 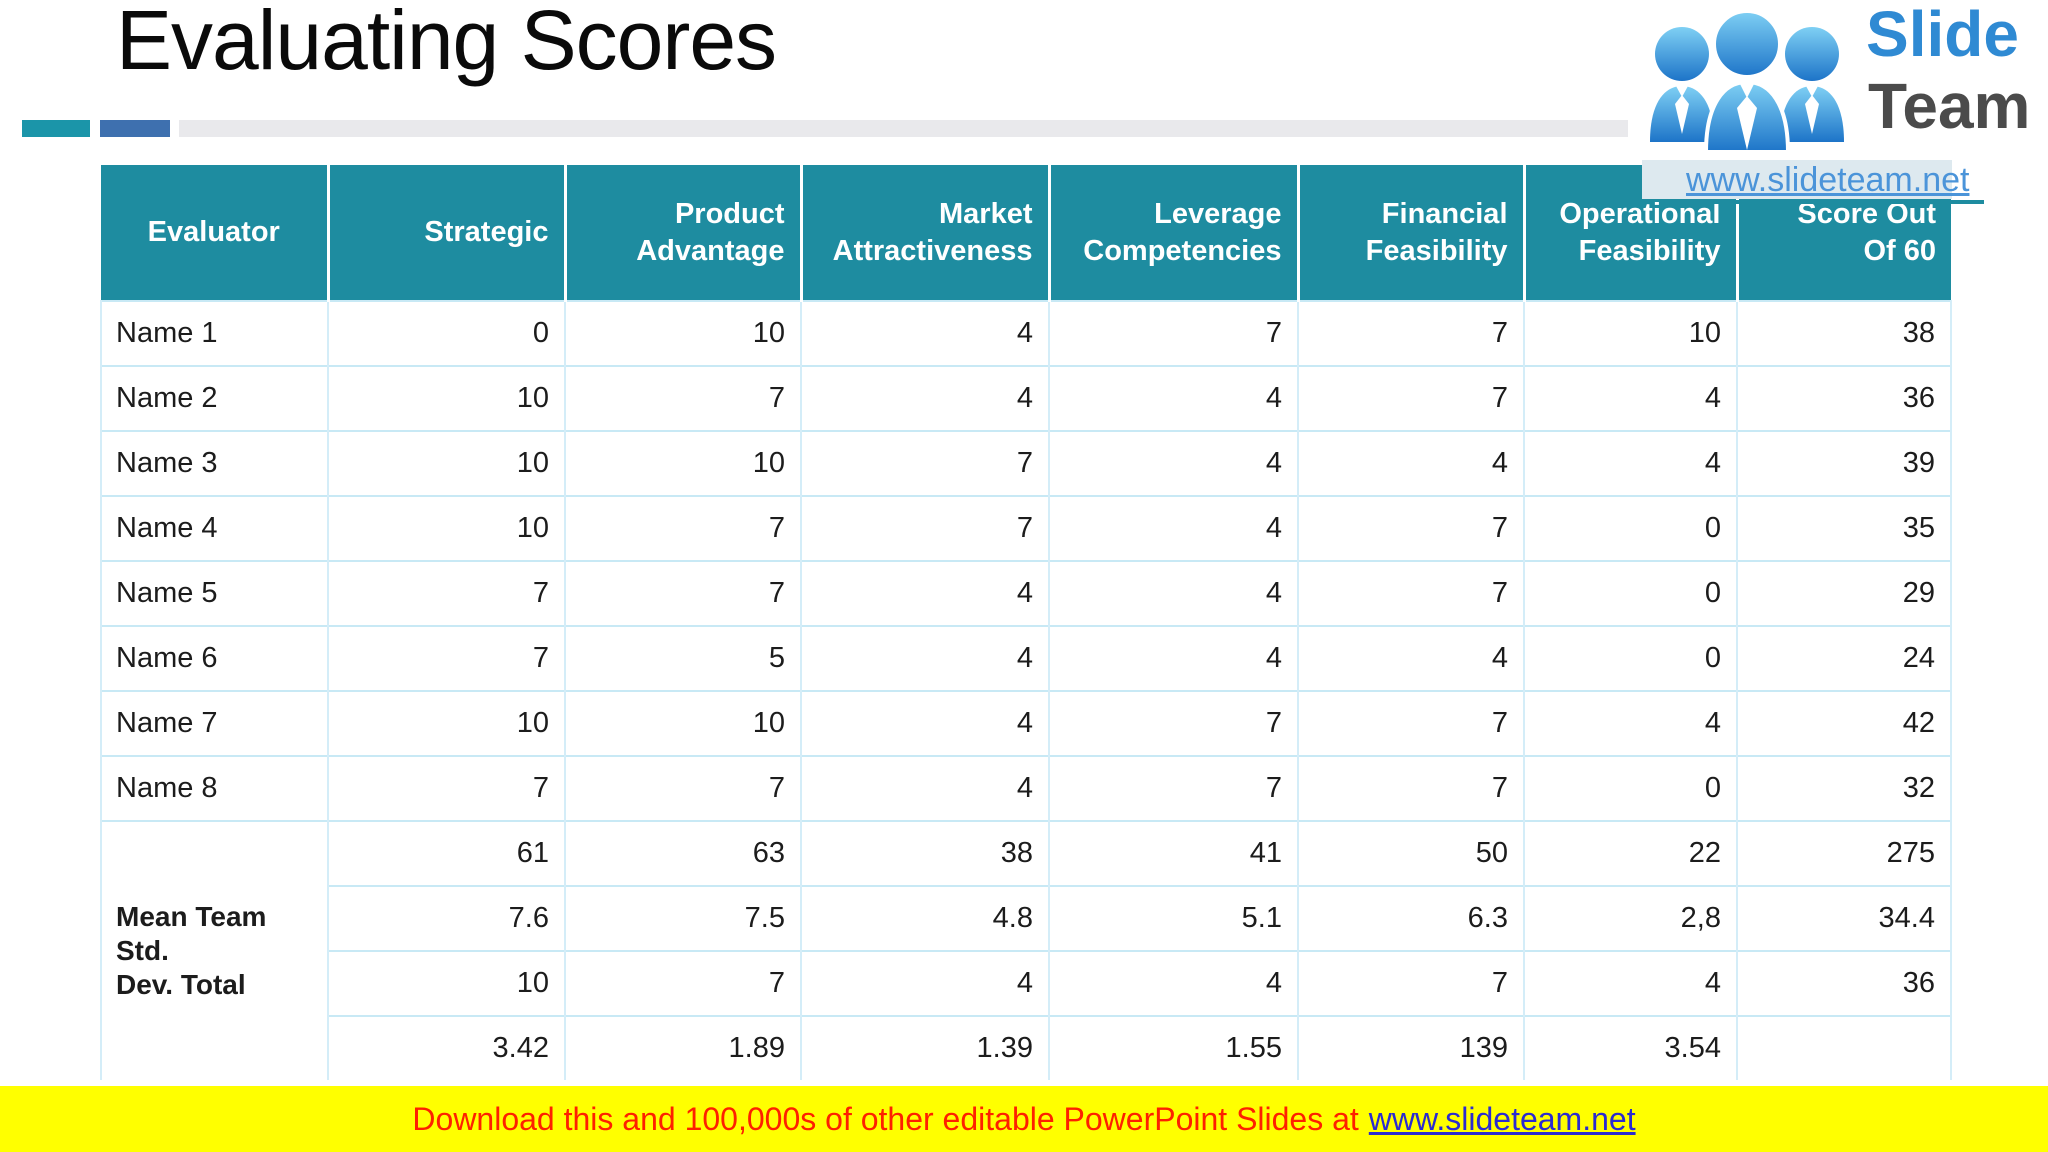 I want to click on summary-row: 7.6 7.5 4.8 5.1 6.3 2,8 34.4, so click(x=1026, y=918).